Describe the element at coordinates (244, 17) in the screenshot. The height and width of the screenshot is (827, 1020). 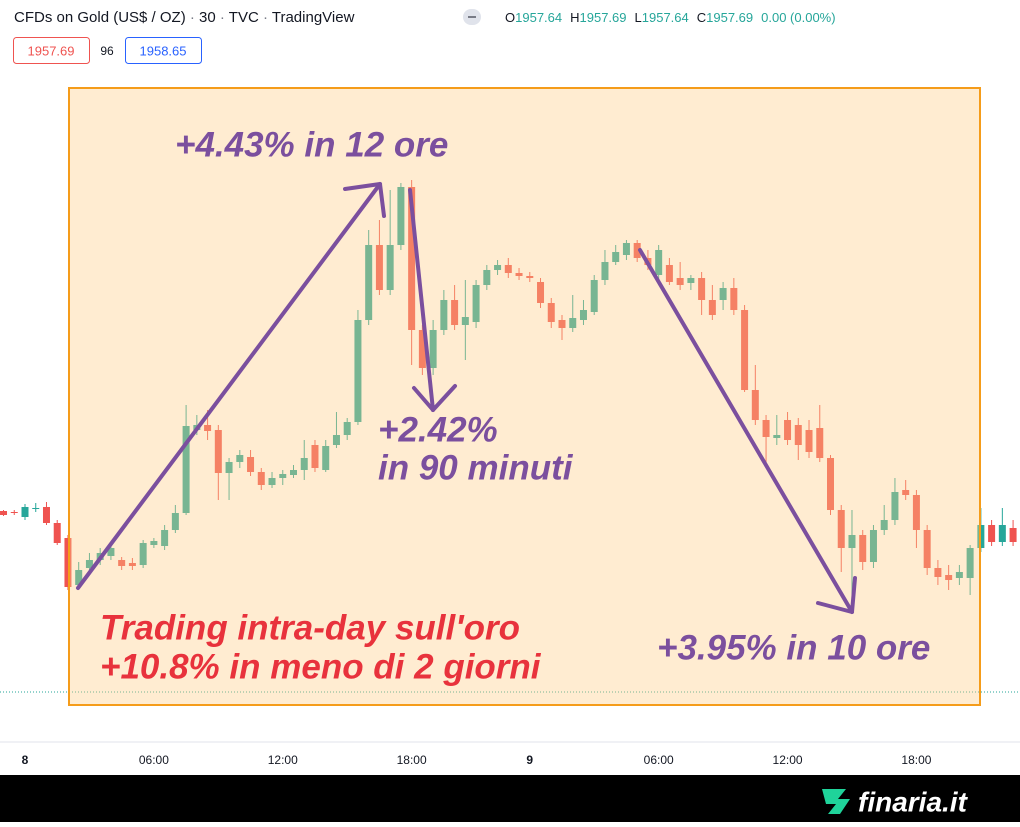
I see `exchange: TVC` at that location.